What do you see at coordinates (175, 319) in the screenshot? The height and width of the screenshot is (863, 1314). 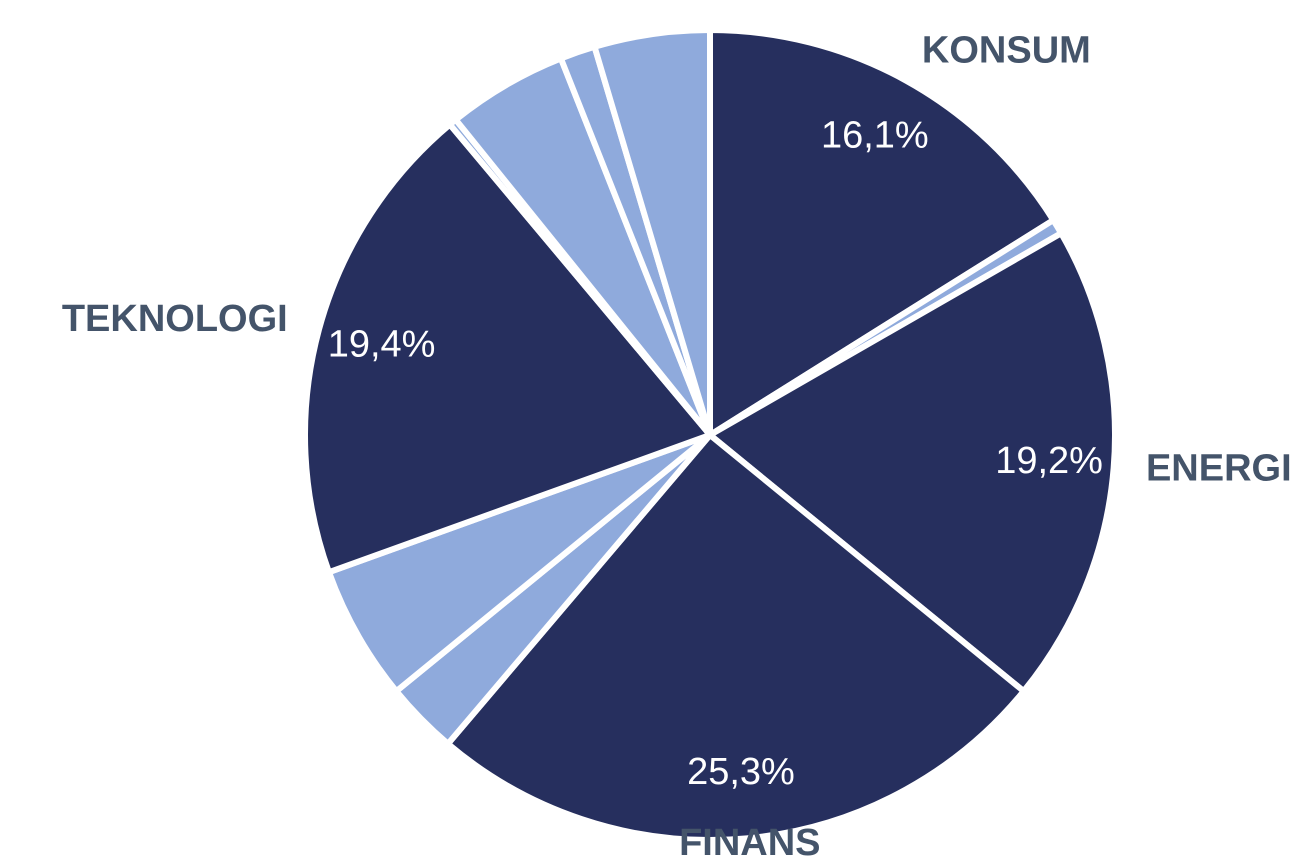 I see `category-label: TEKNOLOGI` at bounding box center [175, 319].